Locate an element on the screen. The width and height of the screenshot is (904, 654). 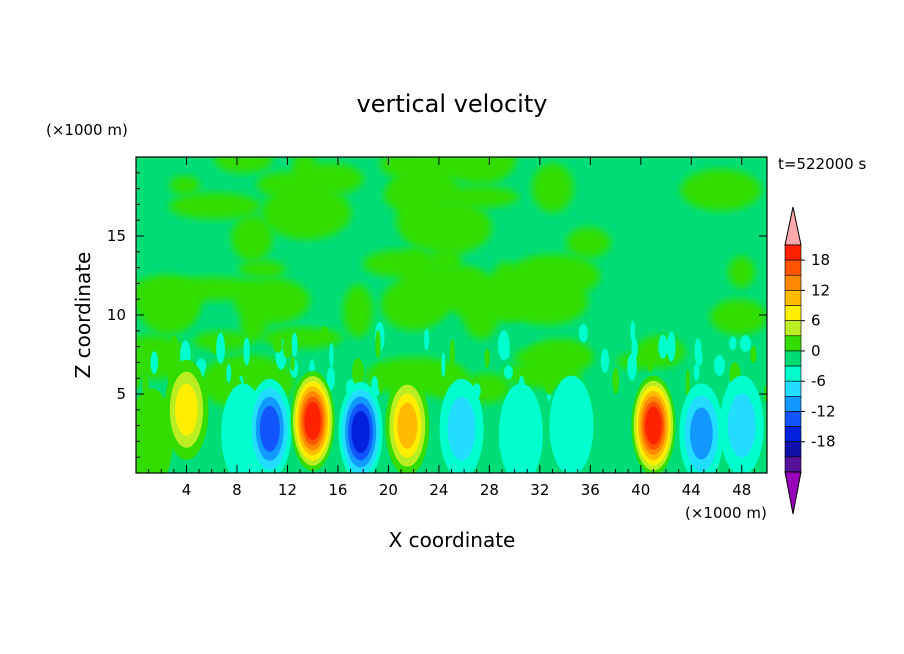
velocity-cells is located at coordinates (450, 416).